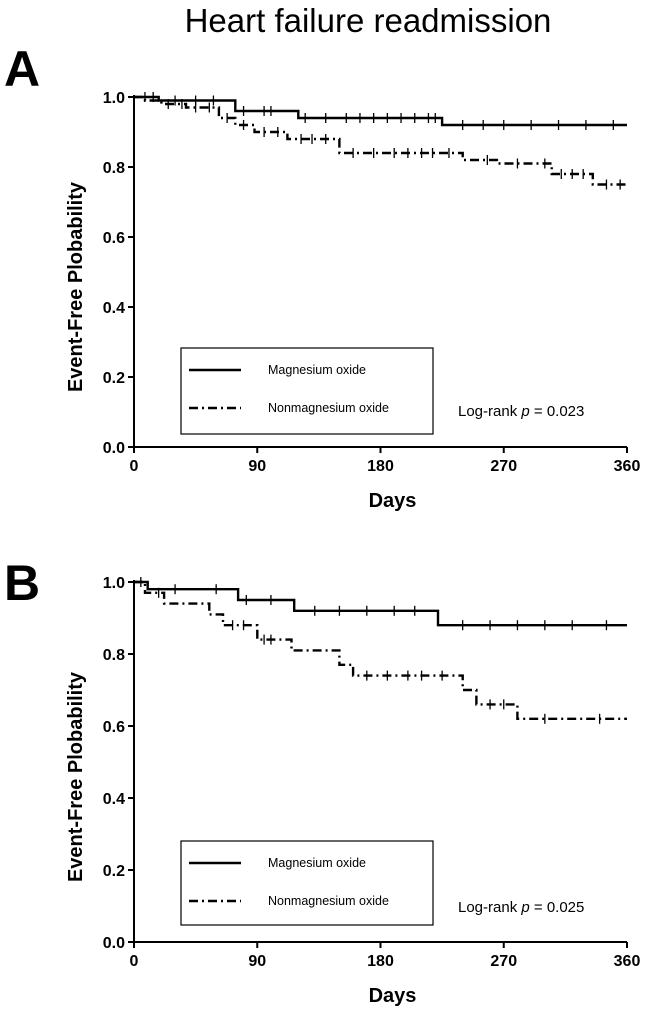  Describe the element at coordinates (22, 583) in the screenshot. I see `panel-letter: B` at that location.